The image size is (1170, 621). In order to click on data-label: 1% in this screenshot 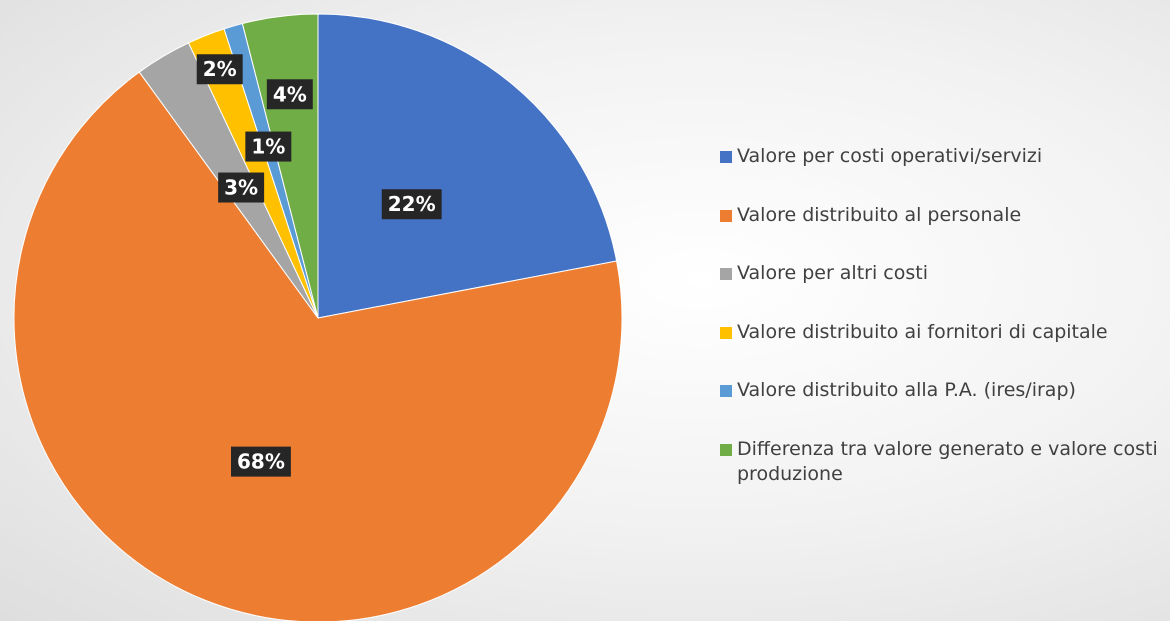, I will do `click(268, 147)`.